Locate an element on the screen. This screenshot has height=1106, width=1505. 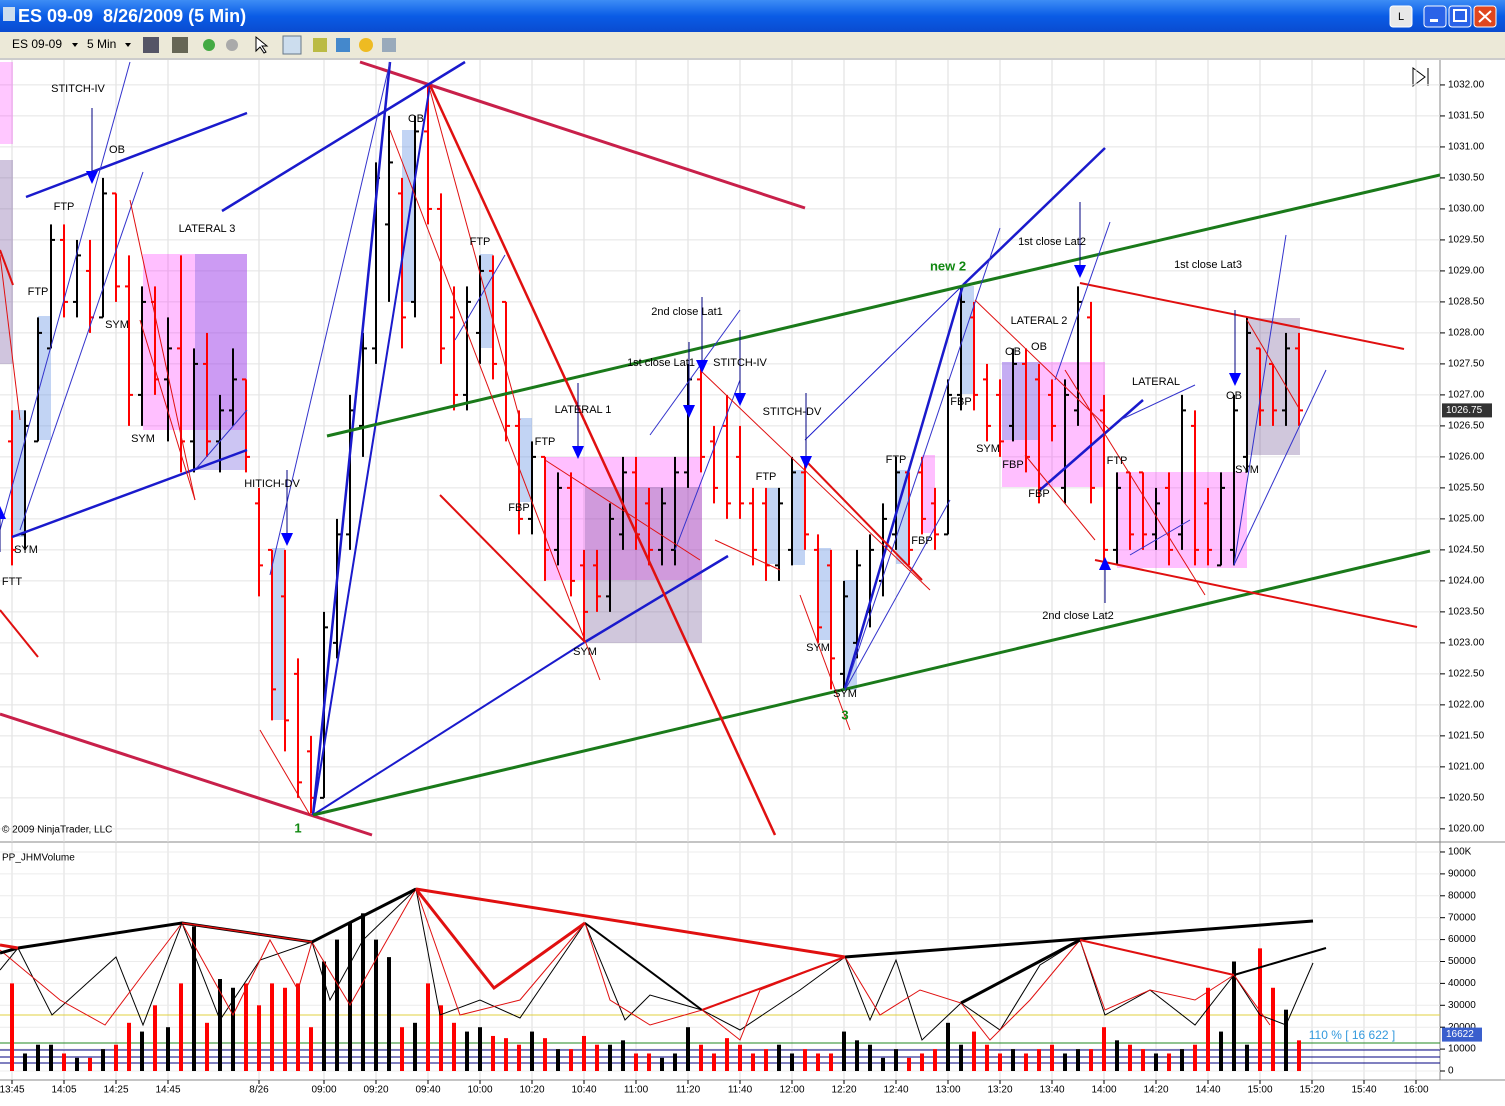
y-tick-label: 1031.00 is located at coordinates (1466, 147).